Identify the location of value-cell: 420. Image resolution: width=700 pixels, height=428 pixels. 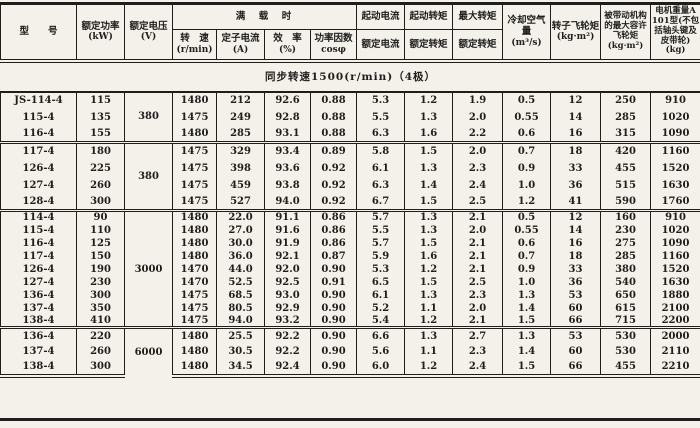
(626, 150).